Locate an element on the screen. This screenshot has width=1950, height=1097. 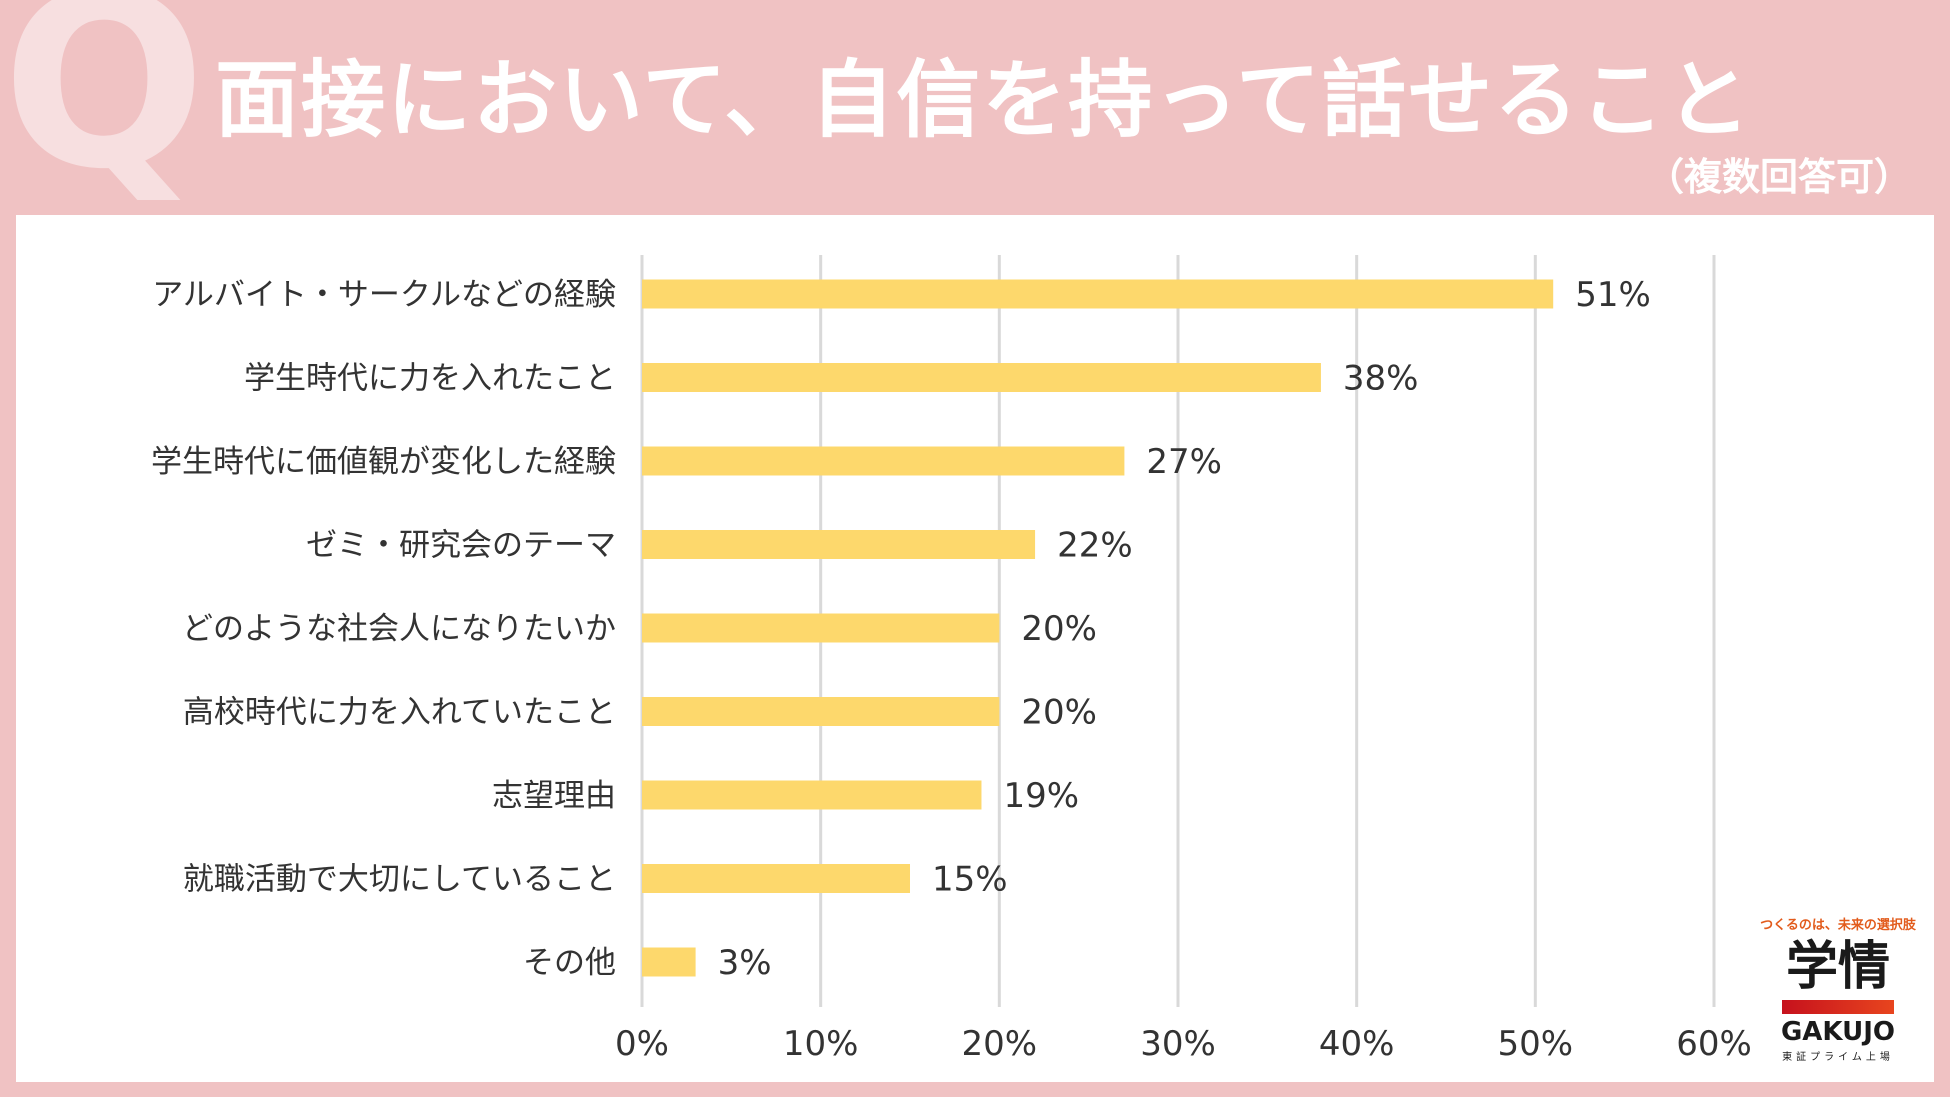
logo-listing: 東証プライム上場 is located at coordinates (1838, 1058).